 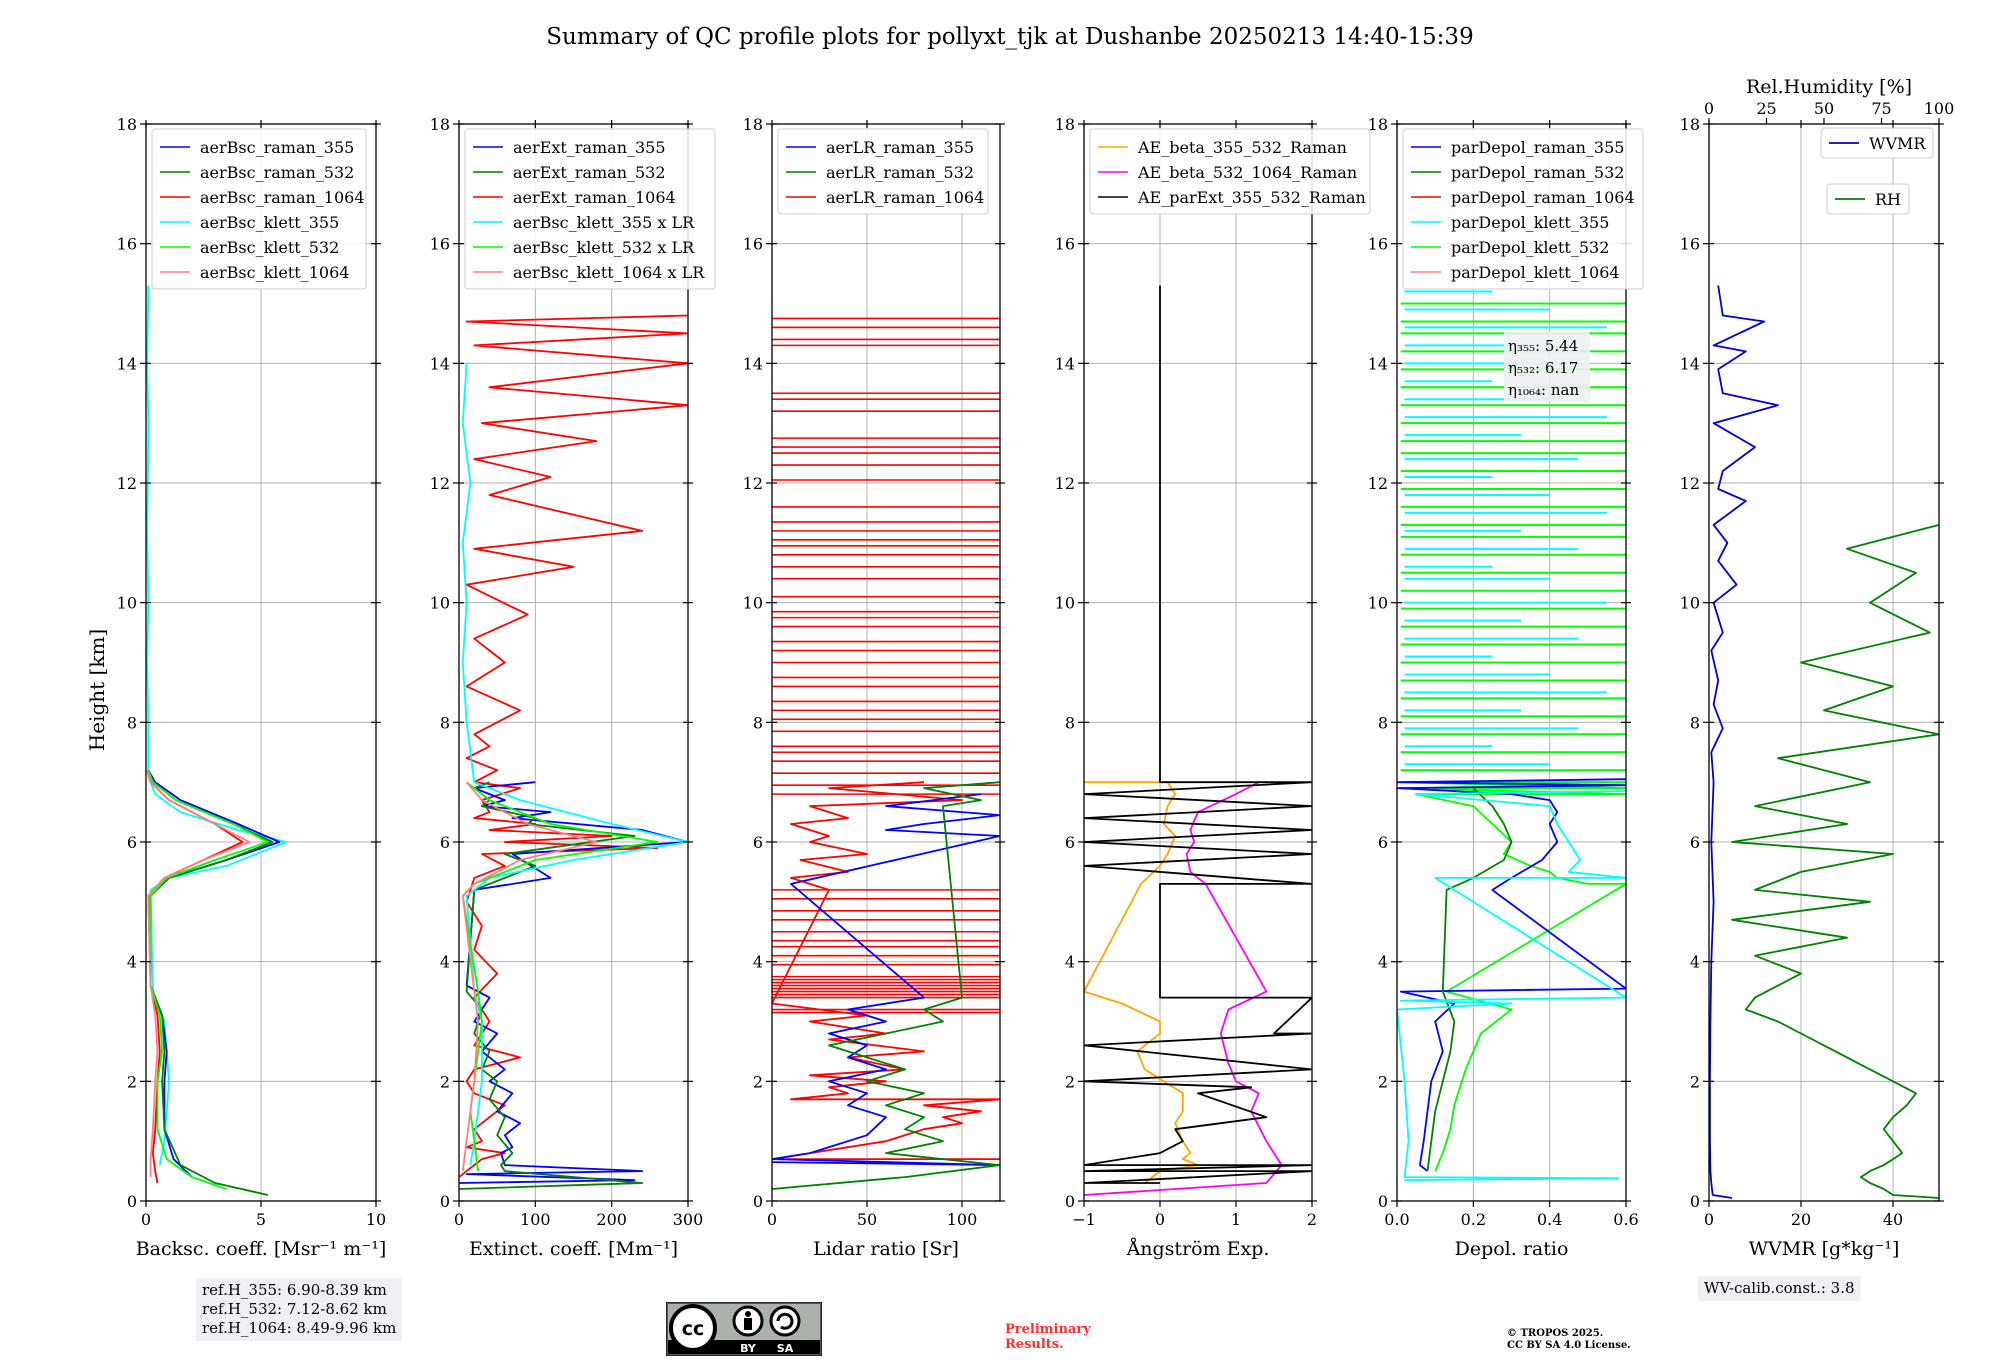 I want to click on series-aerBsc_klett_1064 x LR, so click(x=529, y=976).